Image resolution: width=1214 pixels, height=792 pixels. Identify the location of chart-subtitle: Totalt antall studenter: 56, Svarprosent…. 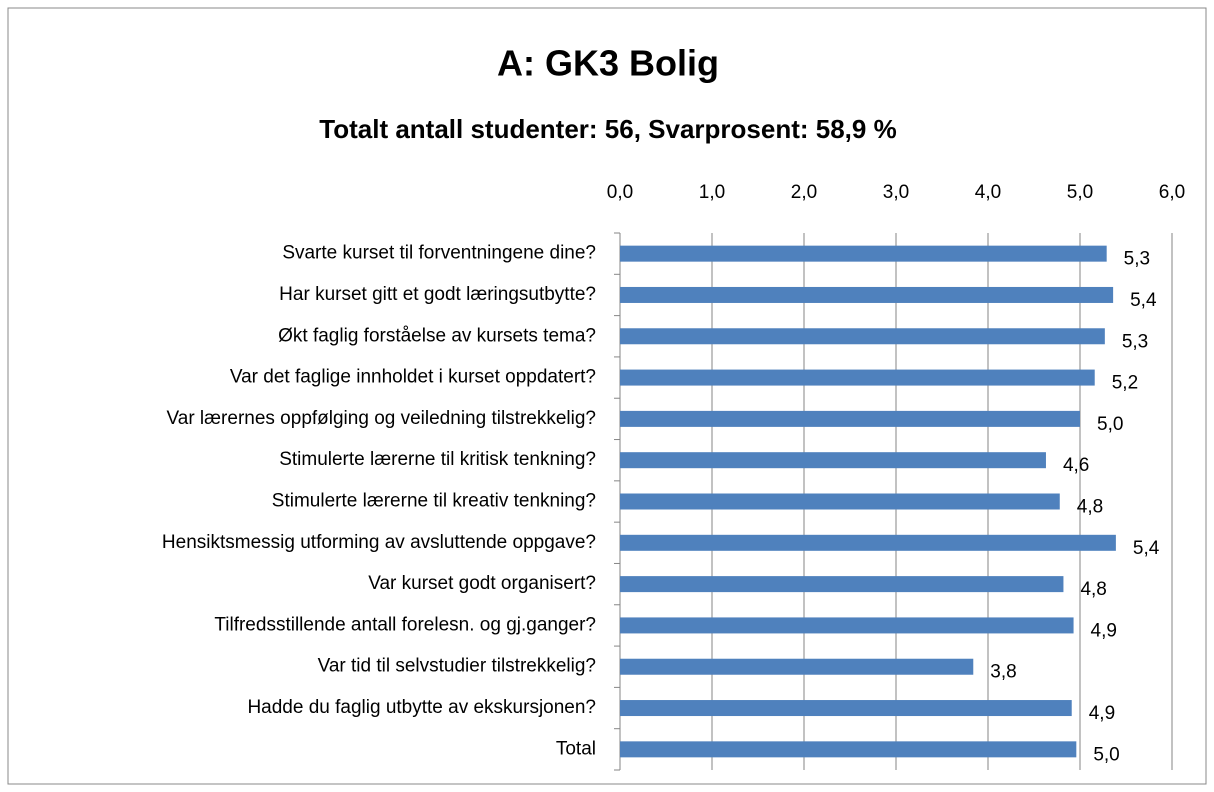
(607, 129).